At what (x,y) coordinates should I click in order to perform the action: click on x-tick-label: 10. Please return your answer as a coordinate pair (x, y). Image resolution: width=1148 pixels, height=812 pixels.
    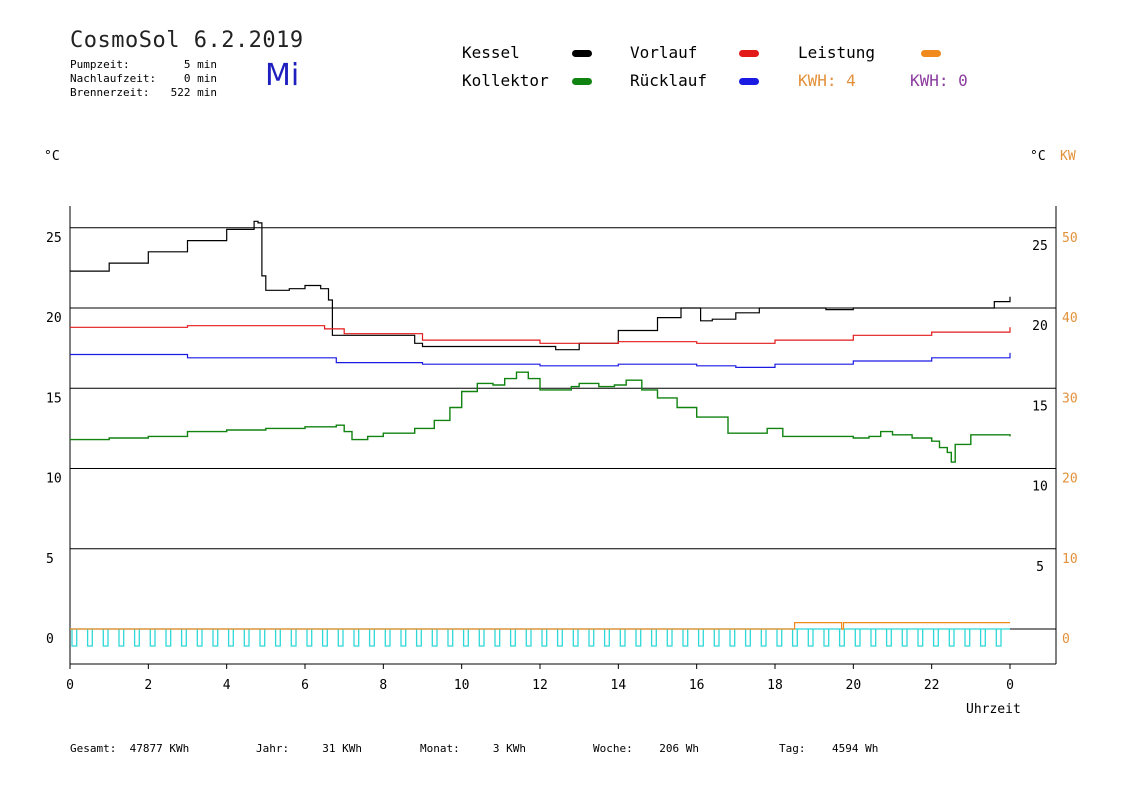
    Looking at the image, I should click on (462, 685).